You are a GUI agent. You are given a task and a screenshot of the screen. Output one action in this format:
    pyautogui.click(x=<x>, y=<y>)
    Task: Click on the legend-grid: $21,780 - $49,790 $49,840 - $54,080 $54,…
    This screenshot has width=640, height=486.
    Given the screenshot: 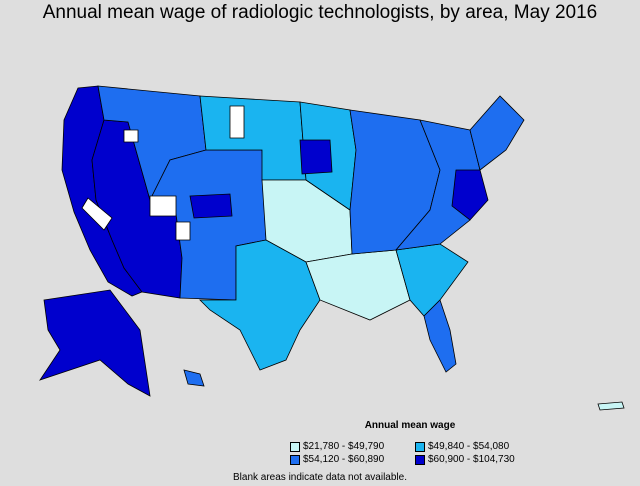 What is the action you would take?
    pyautogui.click(x=435, y=453)
    